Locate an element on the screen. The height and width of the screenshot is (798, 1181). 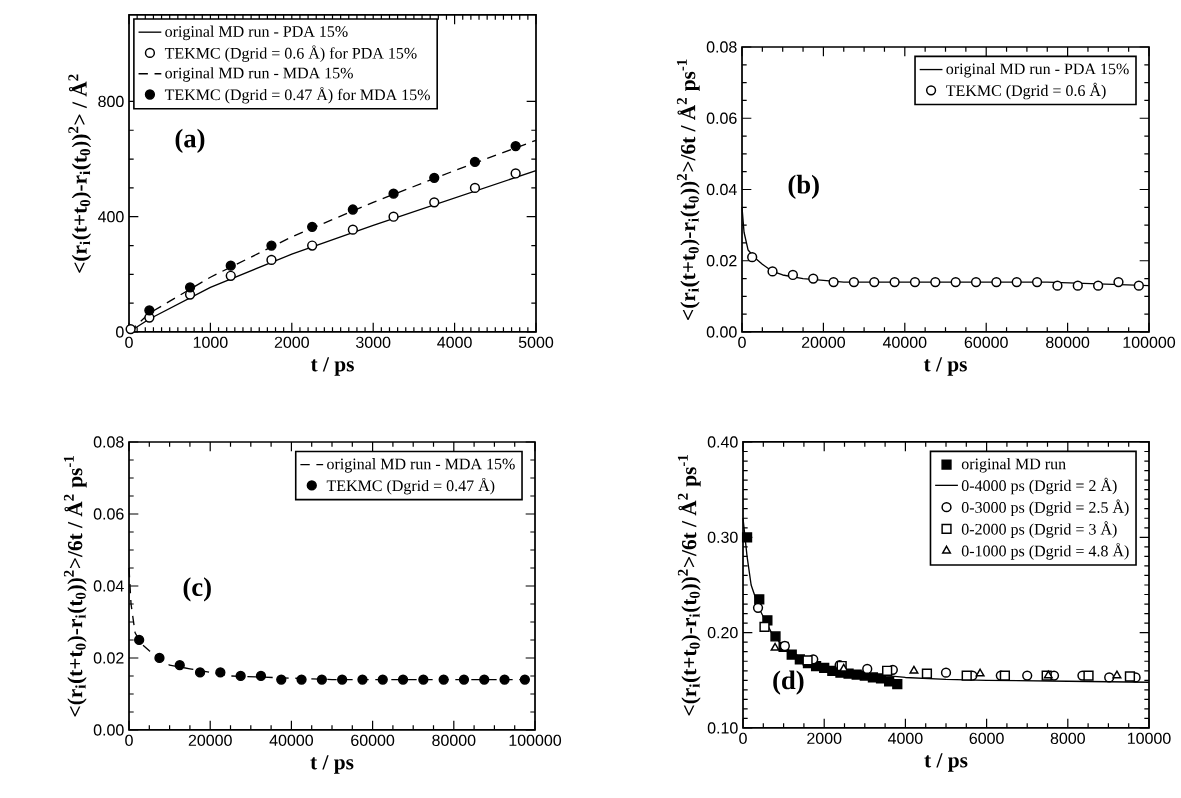
legend-label: TEKMC (Dgrid = 0.47 Å) is located at coordinates (410, 486).